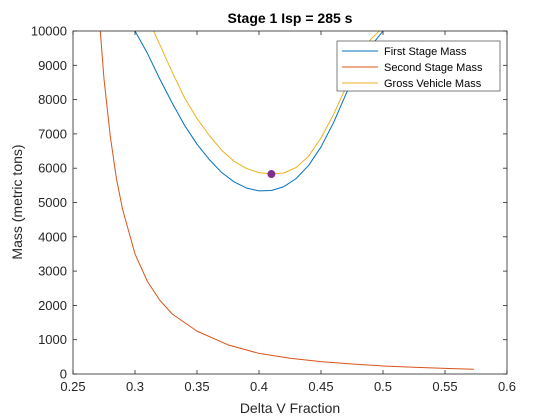  What do you see at coordinates (17, 201) in the screenshot?
I see `y-axis-label: Mass (metric tons)` at bounding box center [17, 201].